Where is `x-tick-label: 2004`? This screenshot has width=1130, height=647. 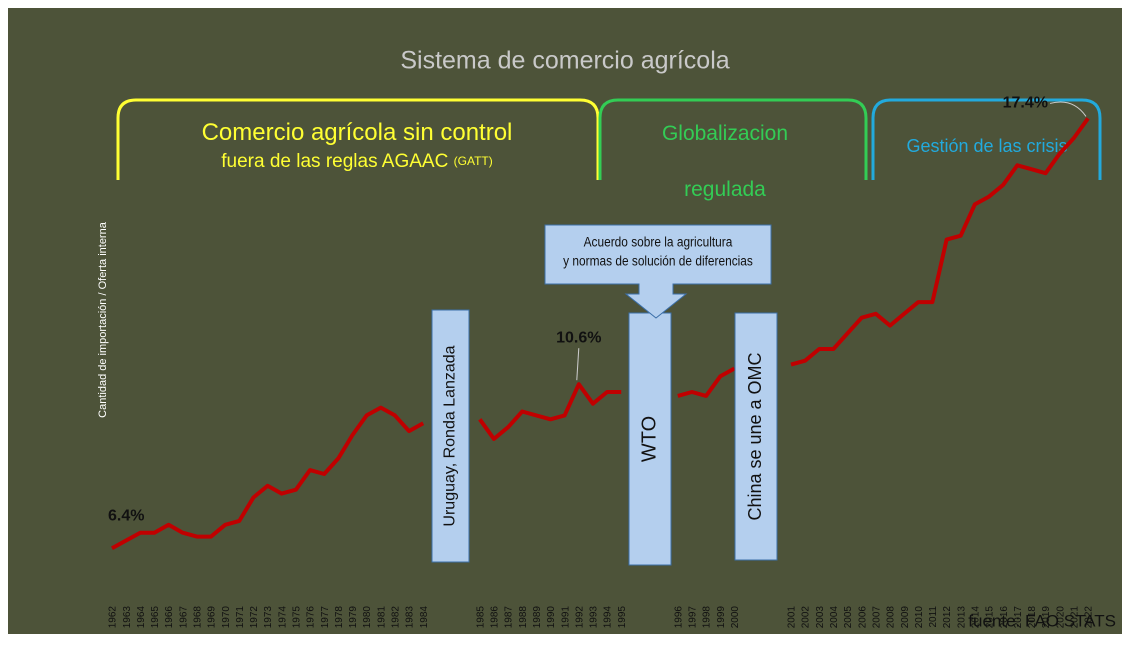
x-tick-label: 2004 is located at coordinates (834, 617).